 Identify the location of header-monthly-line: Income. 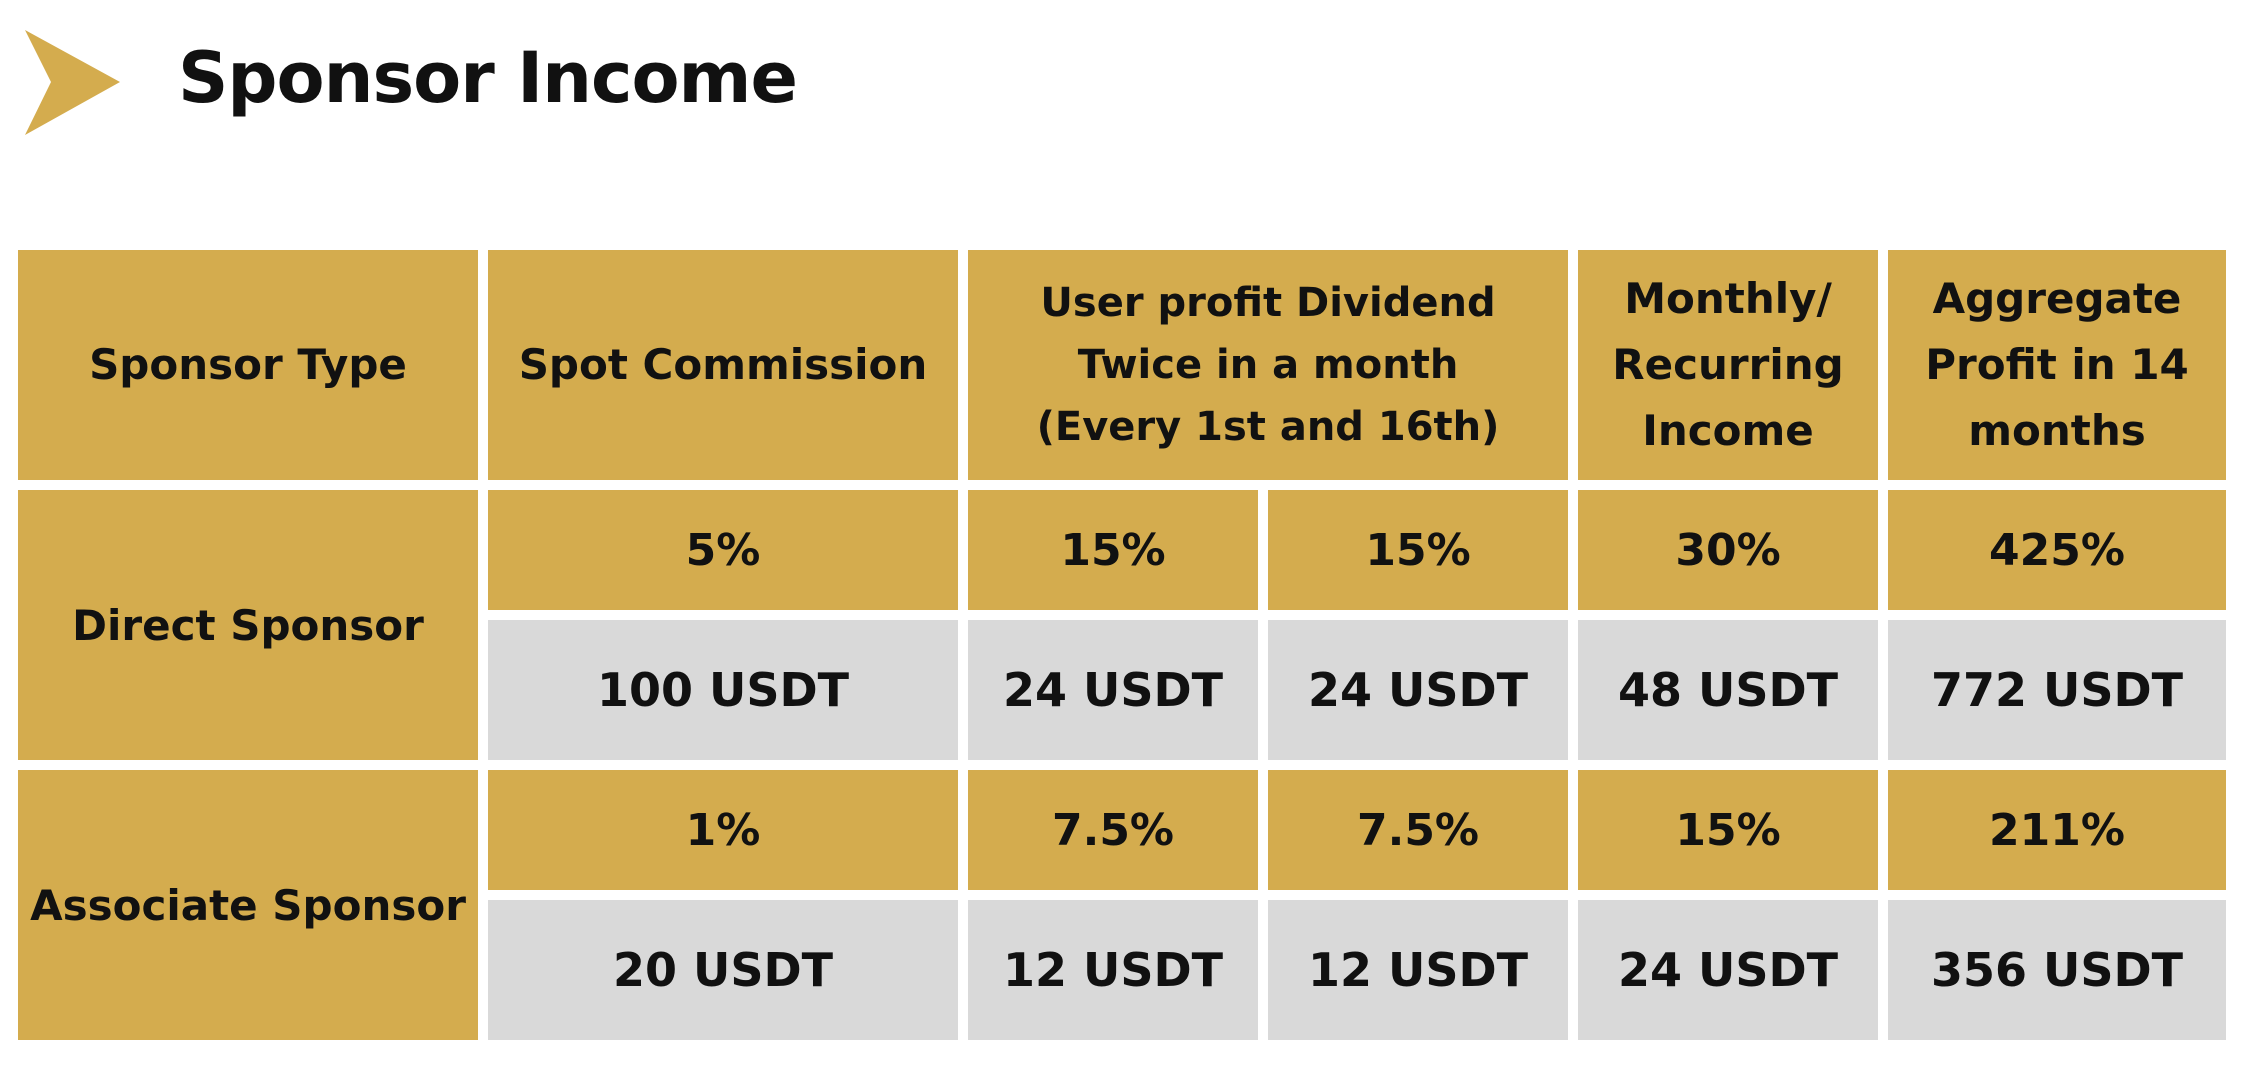
(1728, 430).